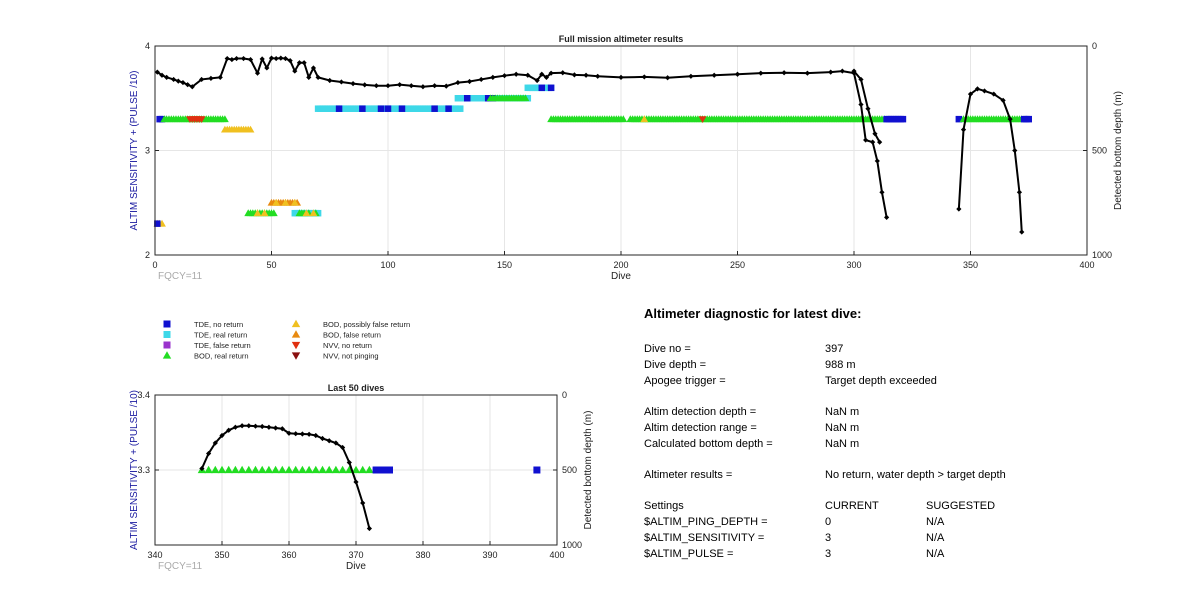 The width and height of the screenshot is (1200, 611). I want to click on legend-item: TDE, false return, so click(207, 345).